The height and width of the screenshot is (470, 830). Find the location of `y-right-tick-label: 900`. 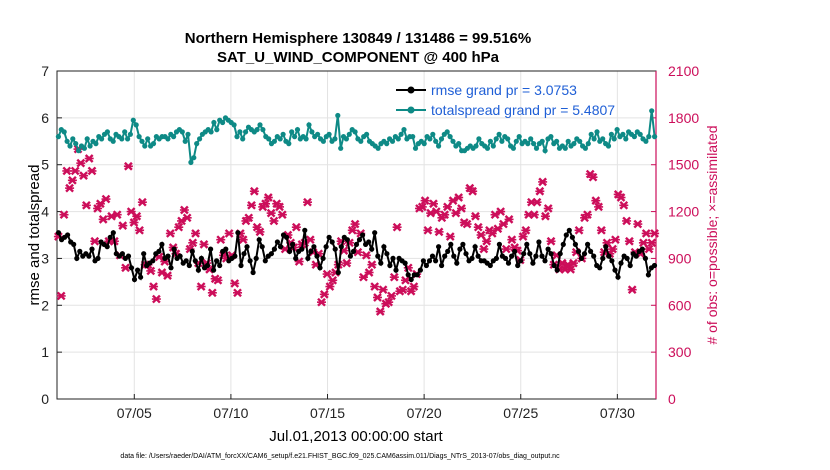

y-right-tick-label: 900 is located at coordinates (680, 258).